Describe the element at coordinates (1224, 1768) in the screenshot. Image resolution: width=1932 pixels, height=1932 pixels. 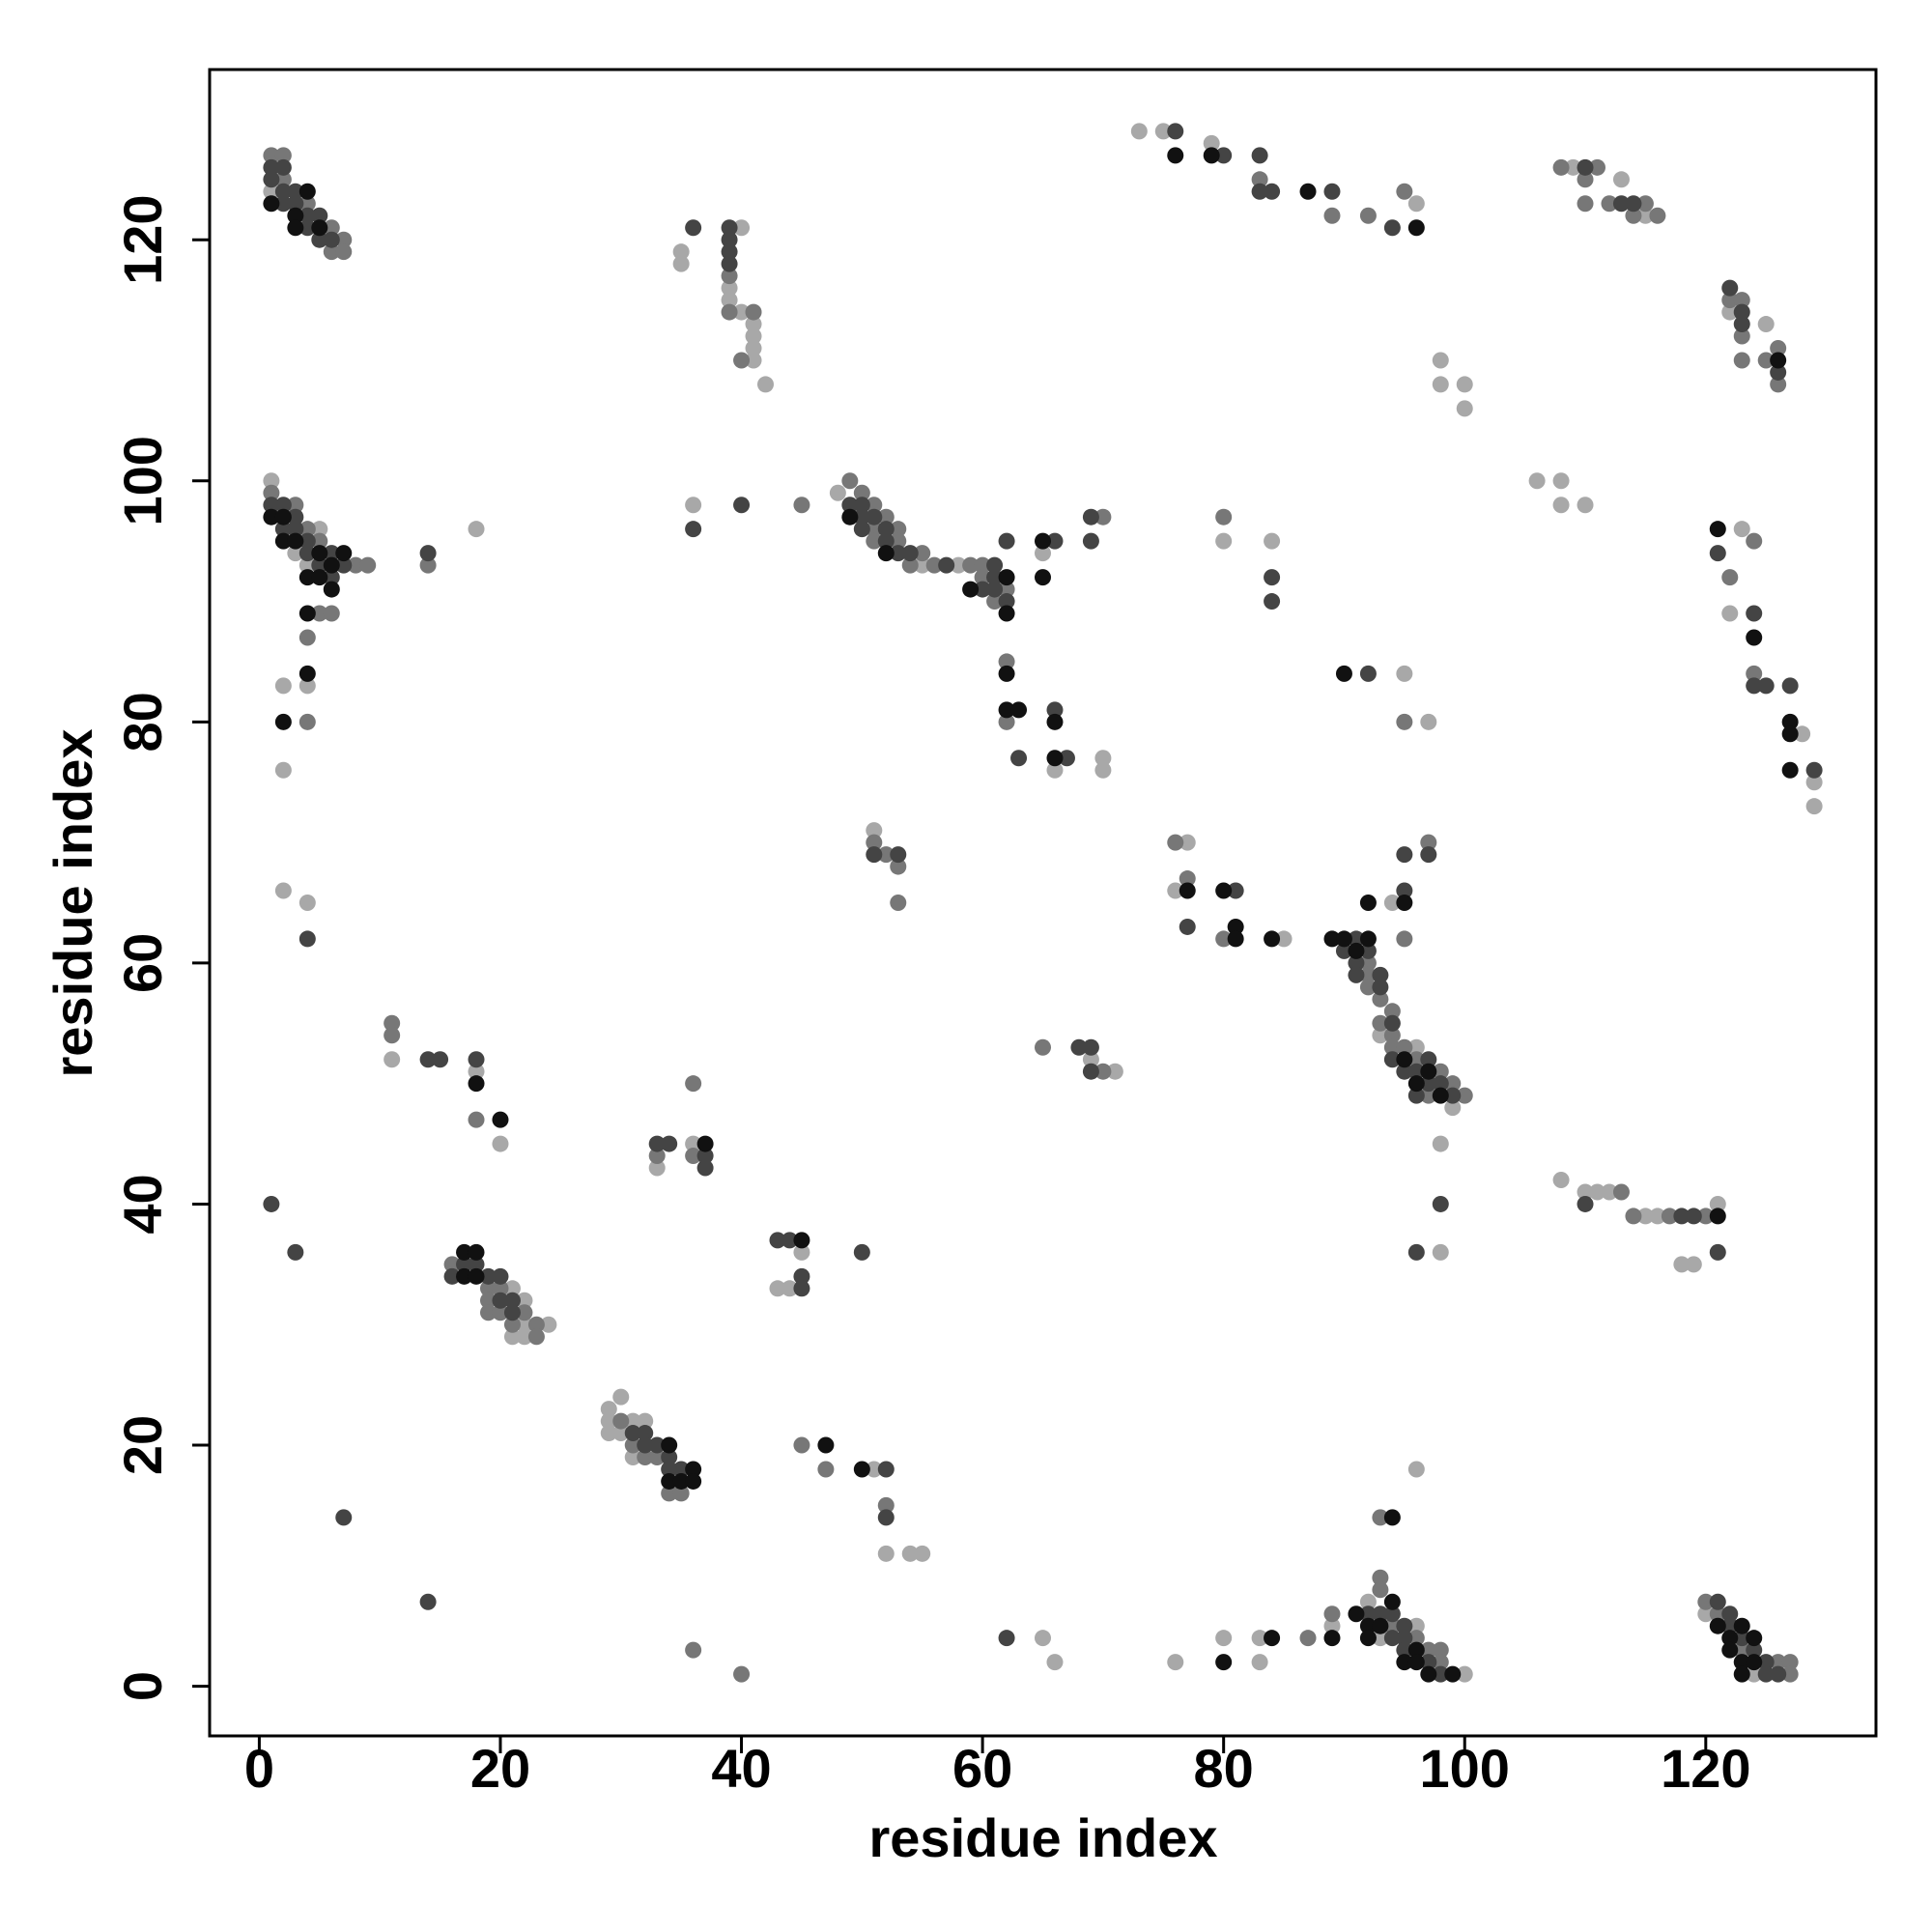
I see `x-tick-label: 80` at that location.